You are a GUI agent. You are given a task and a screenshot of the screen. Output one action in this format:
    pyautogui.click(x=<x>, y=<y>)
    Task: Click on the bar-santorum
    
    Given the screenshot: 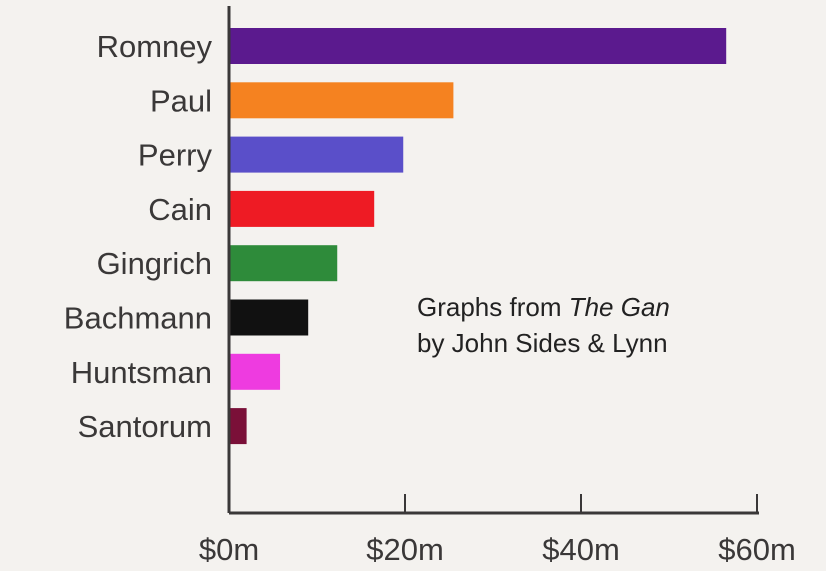 What is the action you would take?
    pyautogui.click(x=238, y=426)
    